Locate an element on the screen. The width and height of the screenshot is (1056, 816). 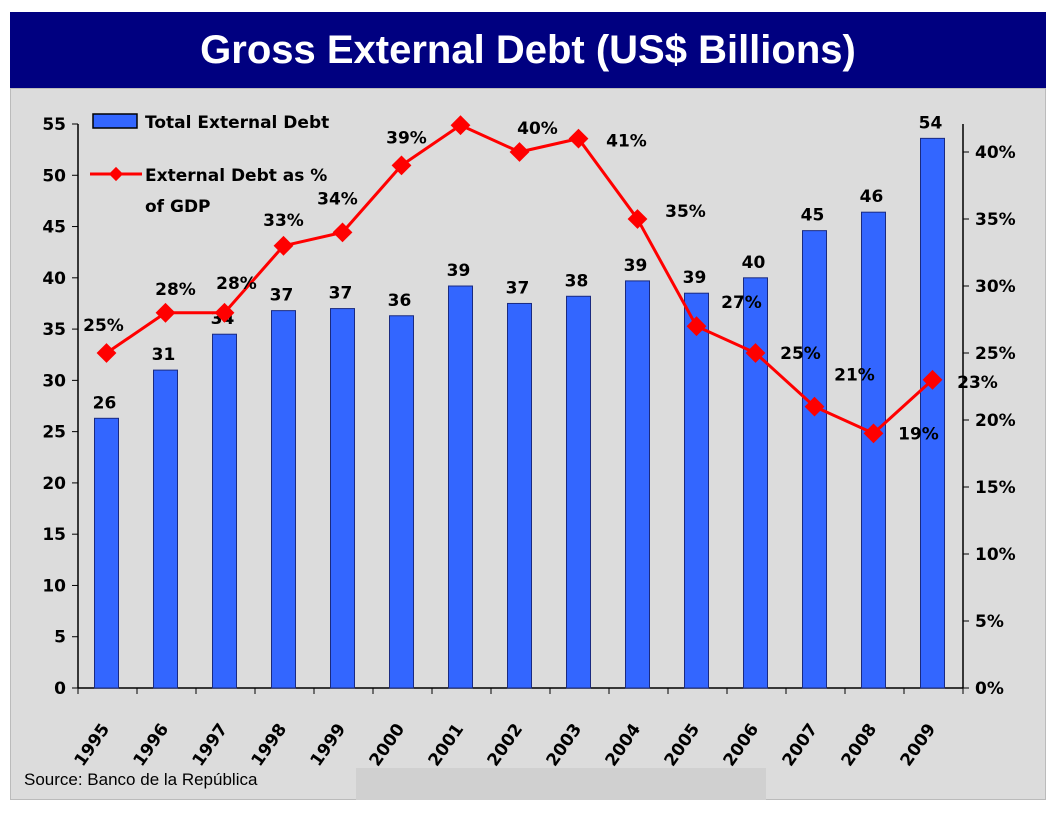
x-tick-label: 1996 is located at coordinates (152, 745).